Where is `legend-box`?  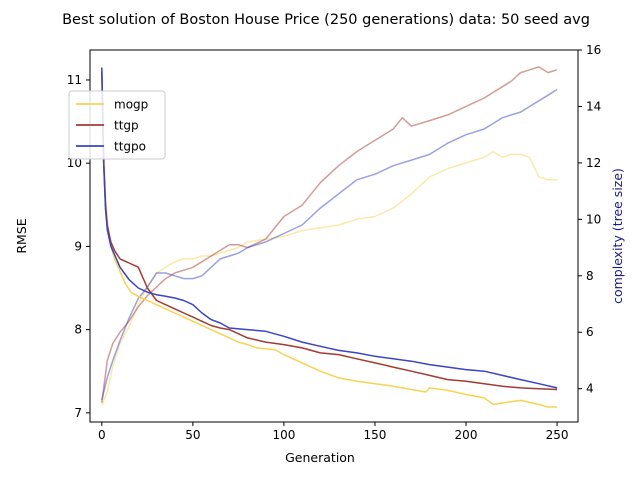 legend-box is located at coordinates (117, 125).